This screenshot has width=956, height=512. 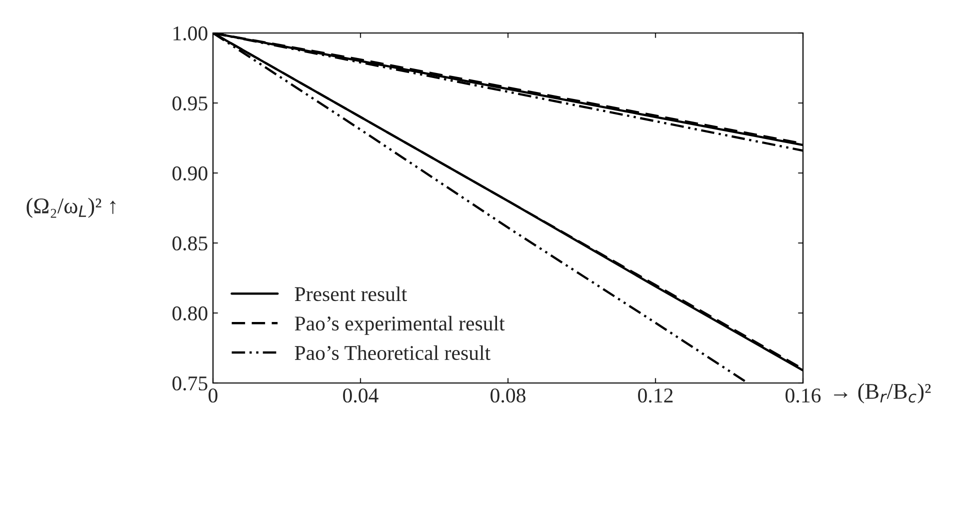 What do you see at coordinates (803, 395) in the screenshot?
I see `x-tick-label: 0.16` at bounding box center [803, 395].